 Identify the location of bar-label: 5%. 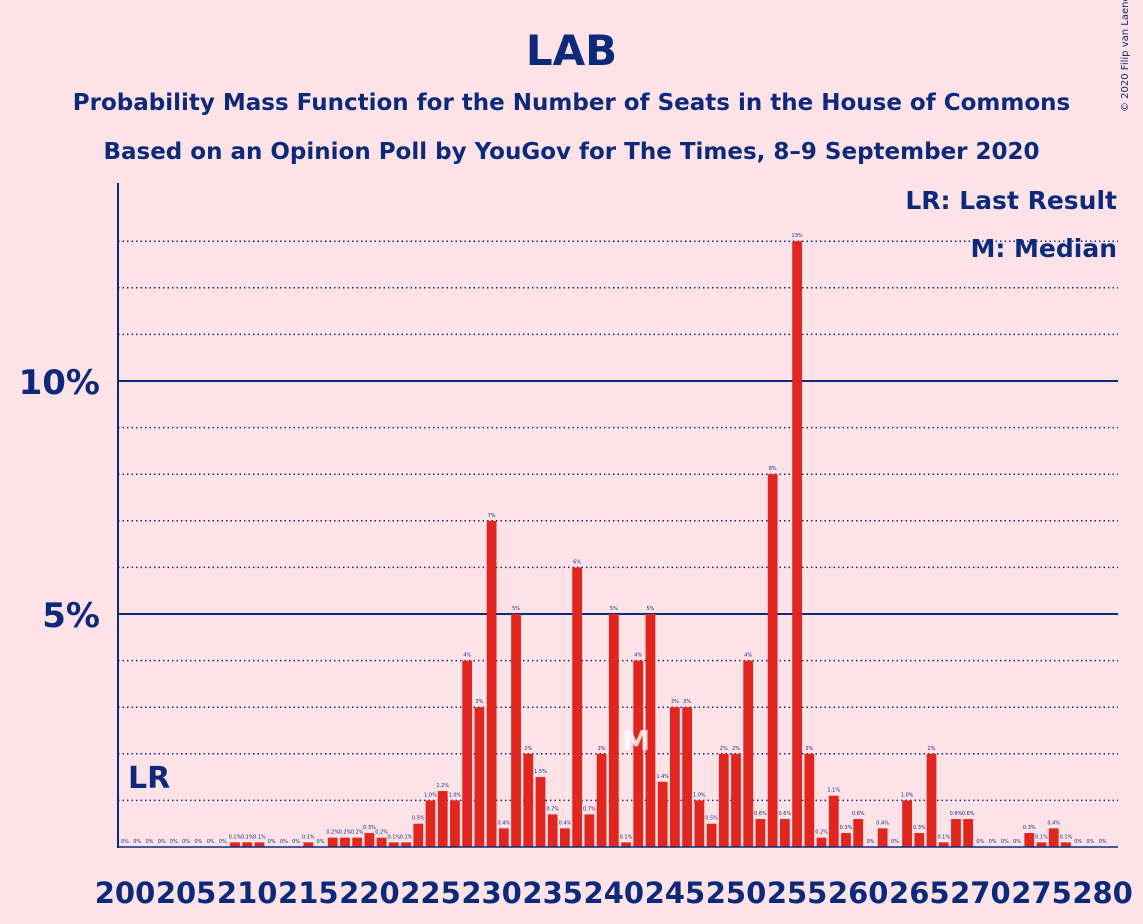
(614, 609).